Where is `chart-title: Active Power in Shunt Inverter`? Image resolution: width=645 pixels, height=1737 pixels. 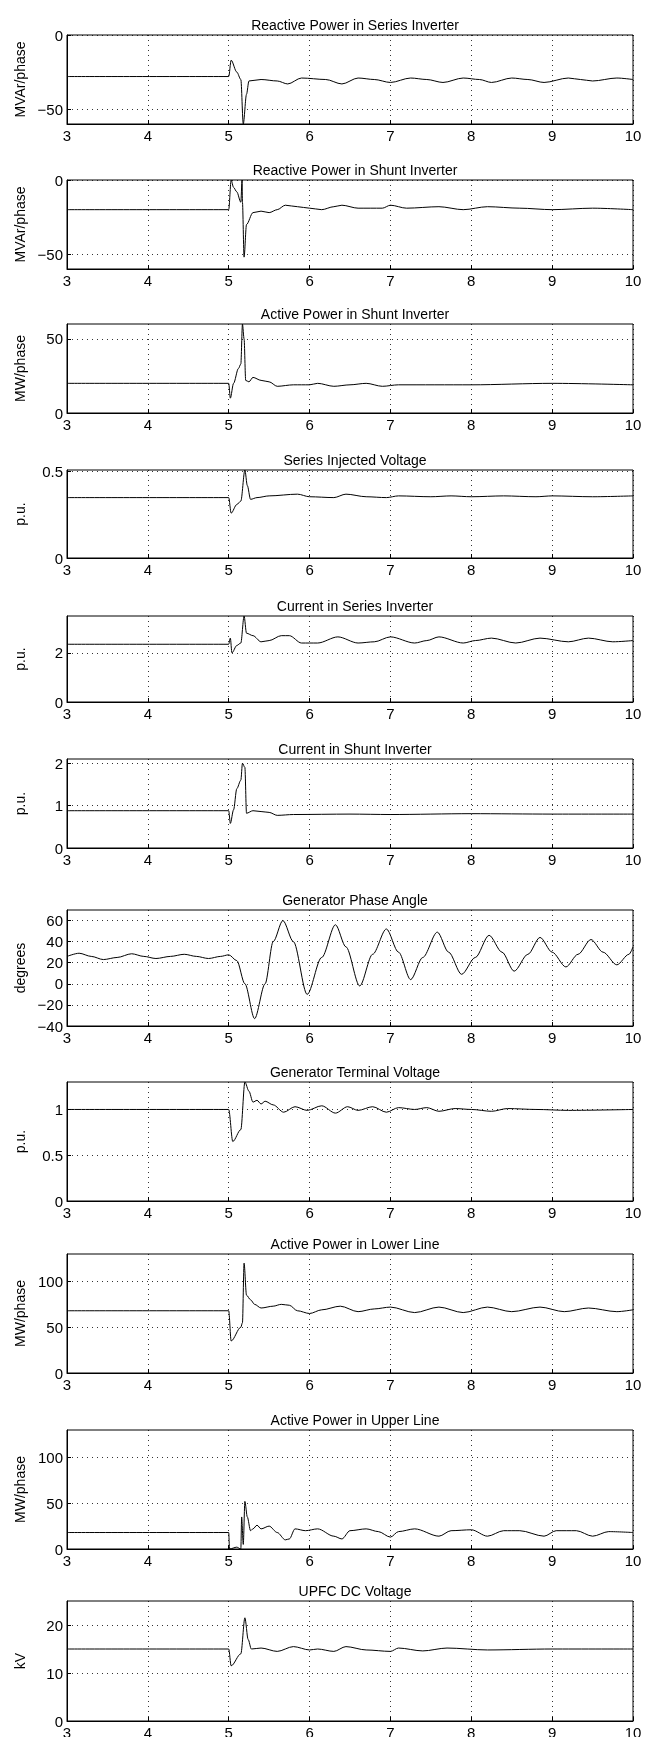 chart-title: Active Power in Shunt Inverter is located at coordinates (355, 314).